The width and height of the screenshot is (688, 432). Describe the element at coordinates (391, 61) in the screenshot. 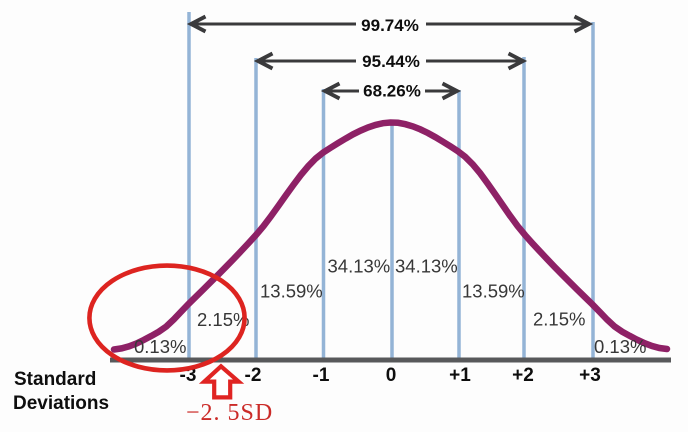

I see `svg-text: 95.44%` at that location.